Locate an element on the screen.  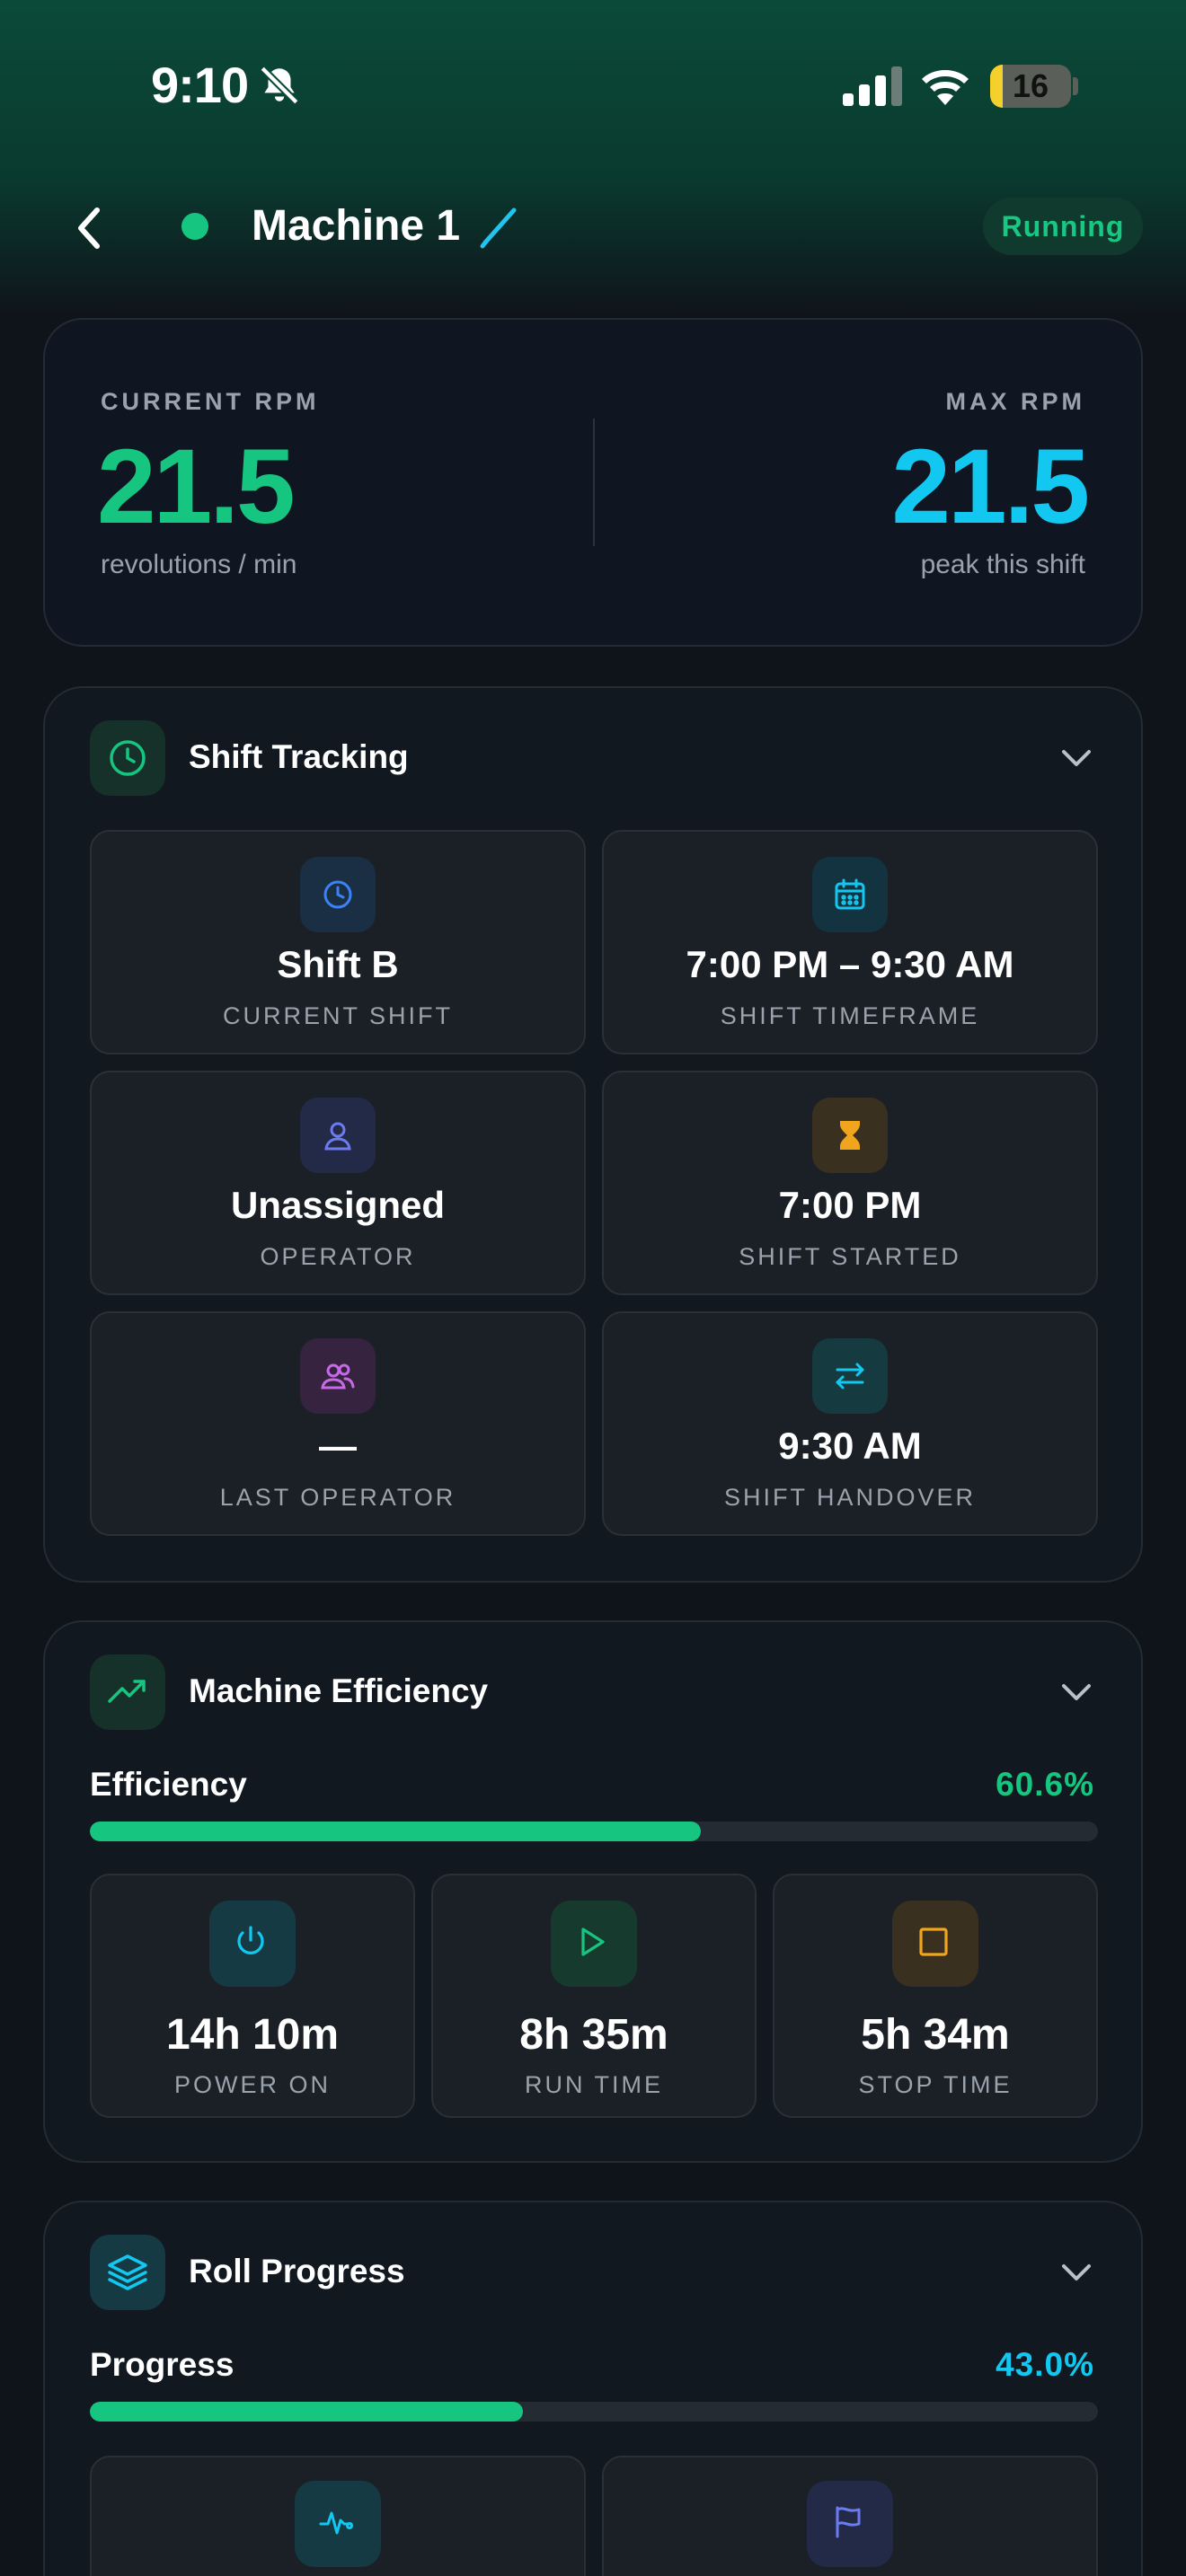
back-chevron-icon is located at coordinates (92, 228).